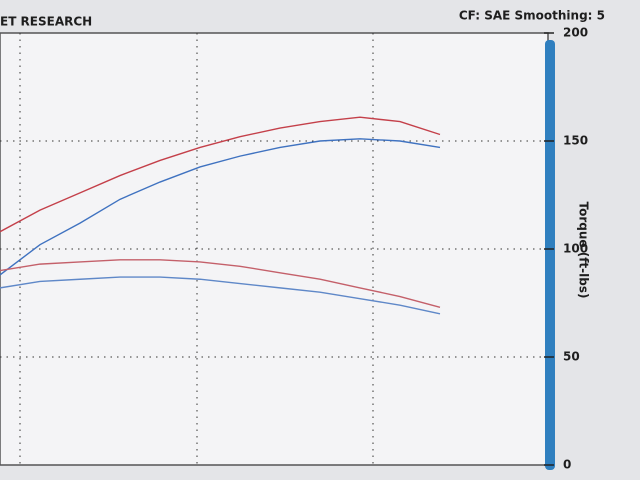  I want to click on y-tick-label: 200, so click(575, 33).